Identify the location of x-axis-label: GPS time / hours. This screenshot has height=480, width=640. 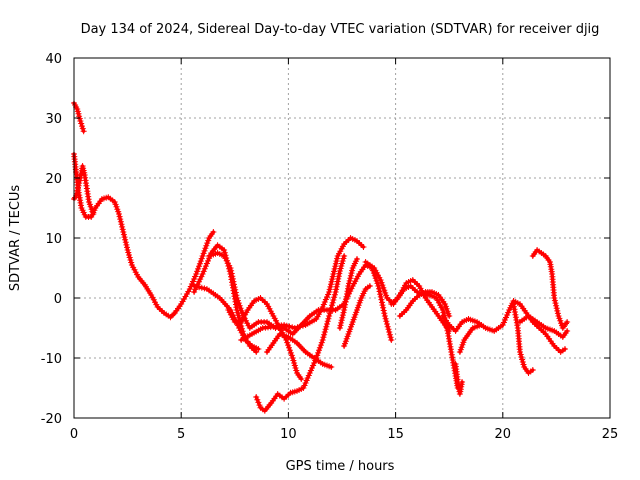
(340, 466).